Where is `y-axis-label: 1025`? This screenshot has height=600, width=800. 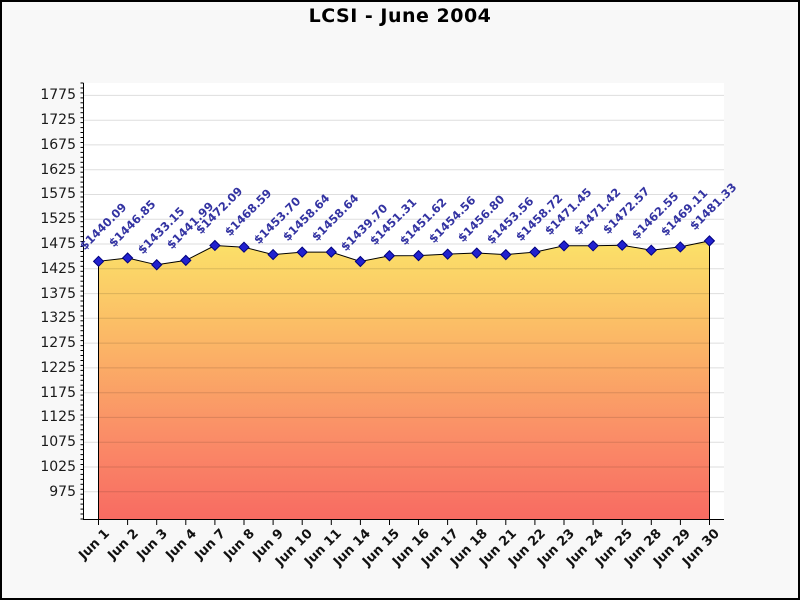 y-axis-label: 1025 is located at coordinates (58, 466).